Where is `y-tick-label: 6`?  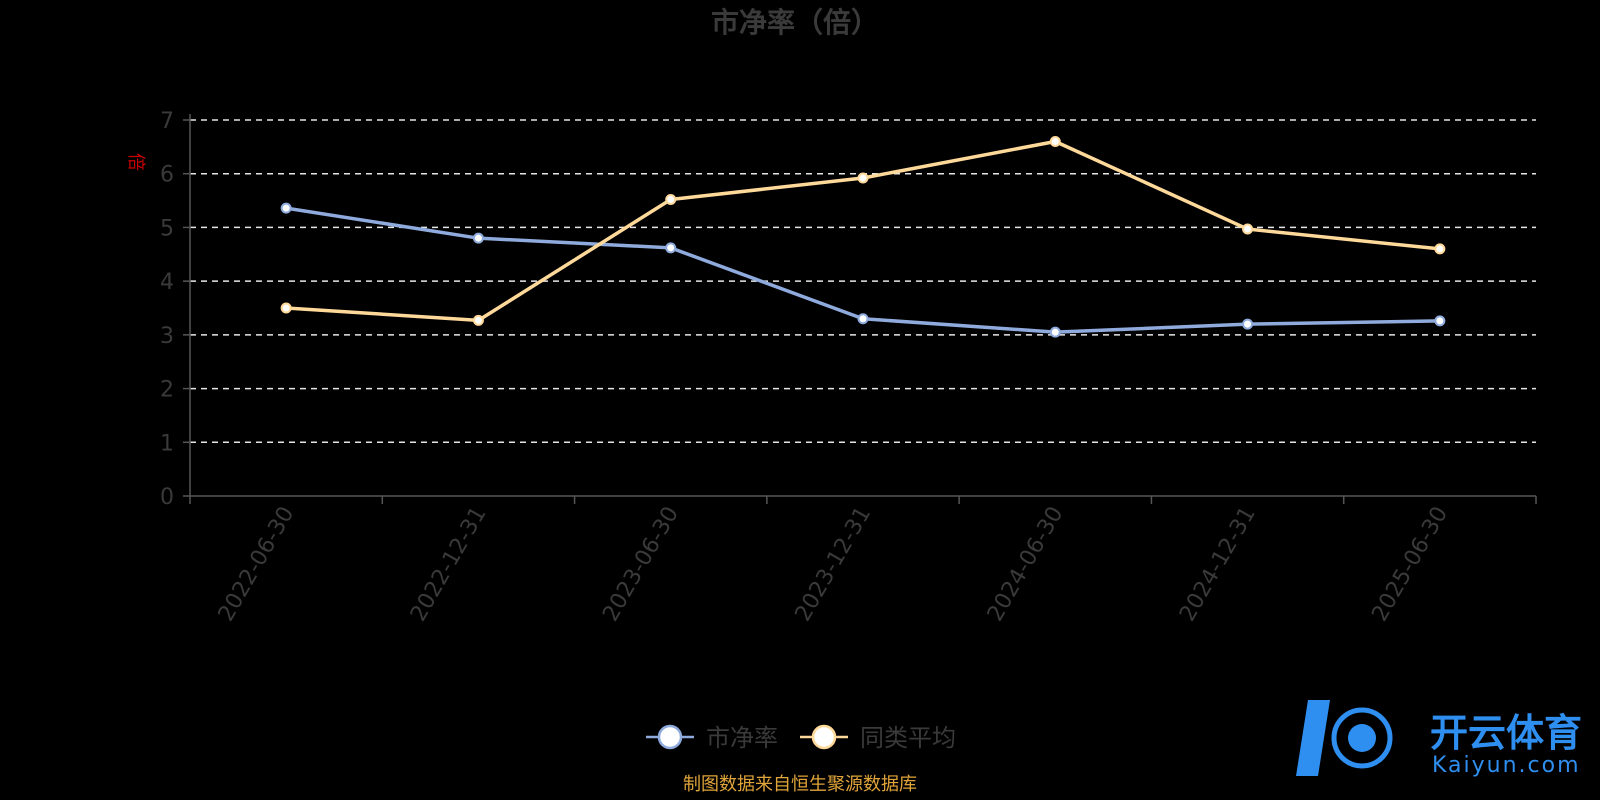
y-tick-label: 6 is located at coordinates (167, 175).